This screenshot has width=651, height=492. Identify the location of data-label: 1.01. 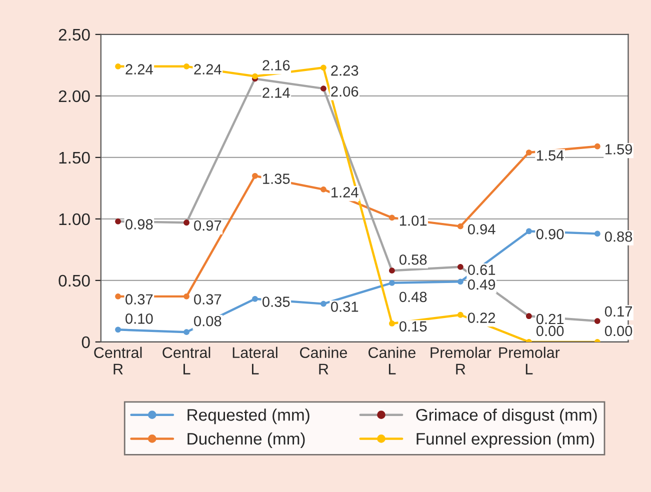
(413, 220).